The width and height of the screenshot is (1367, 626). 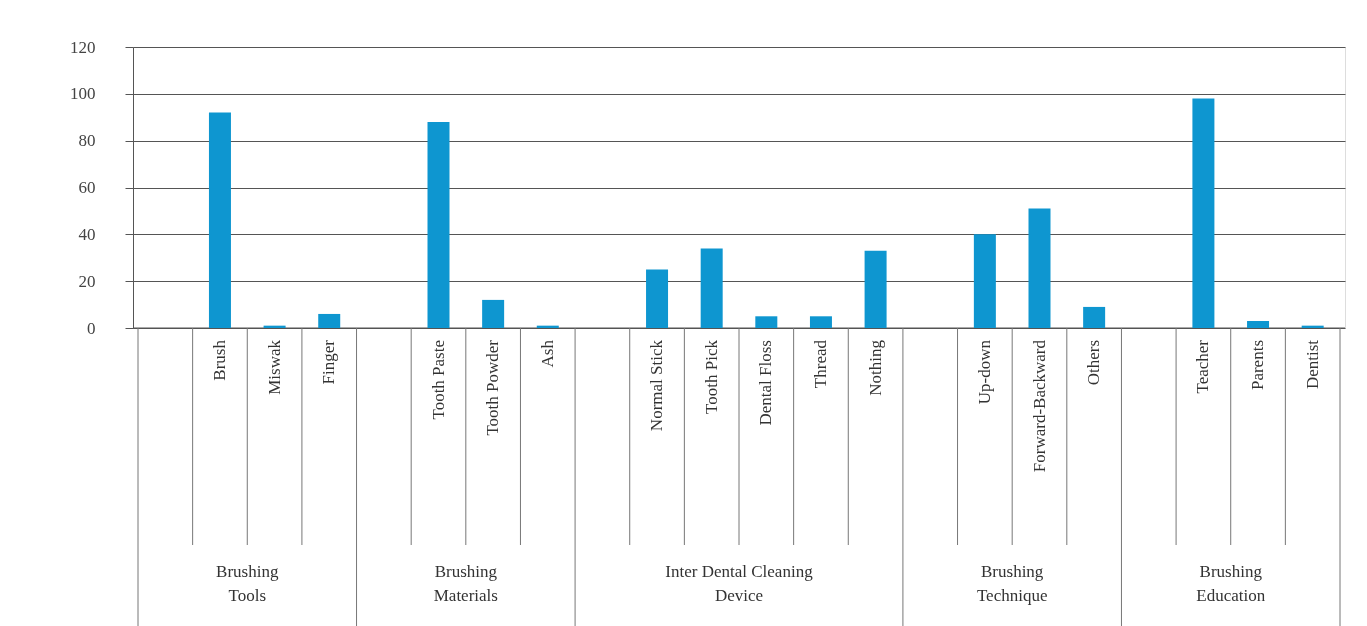 What do you see at coordinates (83, 94) in the screenshot?
I see `y-tick-label: 100` at bounding box center [83, 94].